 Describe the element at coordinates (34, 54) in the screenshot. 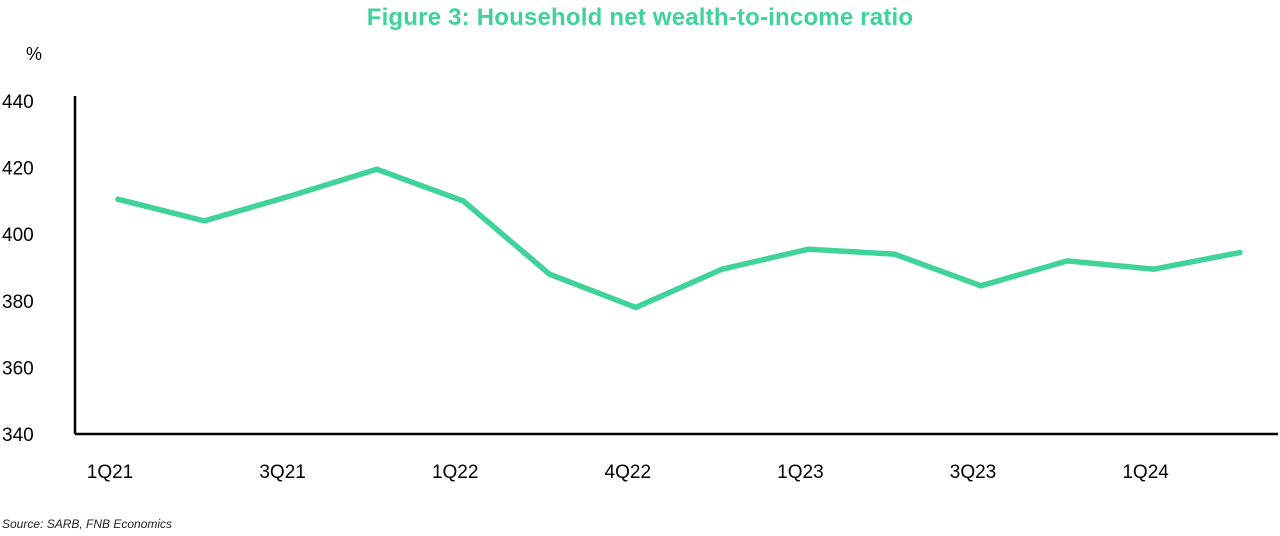

I see `y-axis-unit-label: %` at that location.